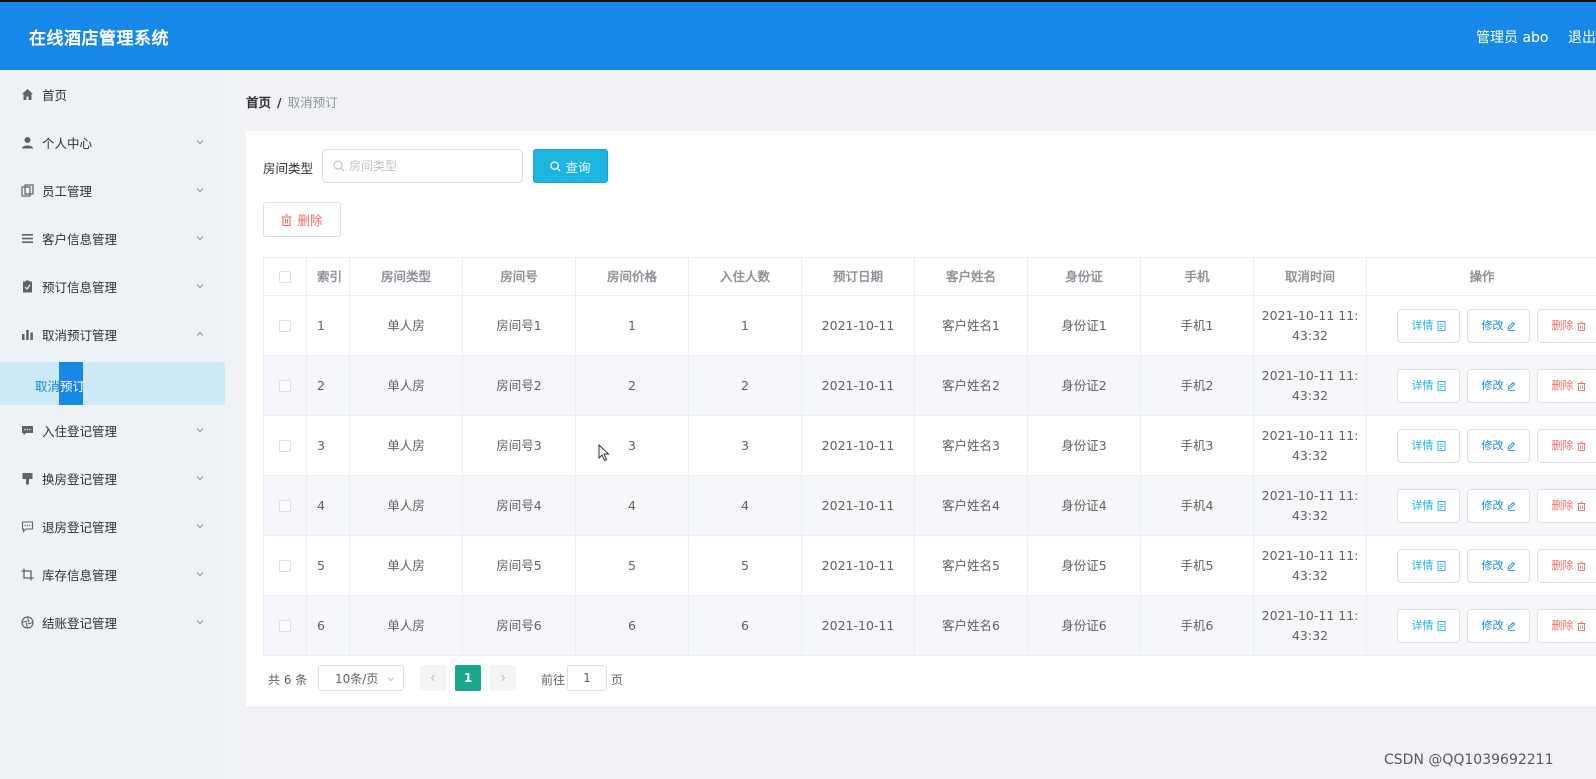  Describe the element at coordinates (112, 383) in the screenshot. I see `sidebar-subitem-cancel-booking: 取消预订 取消预订` at that location.